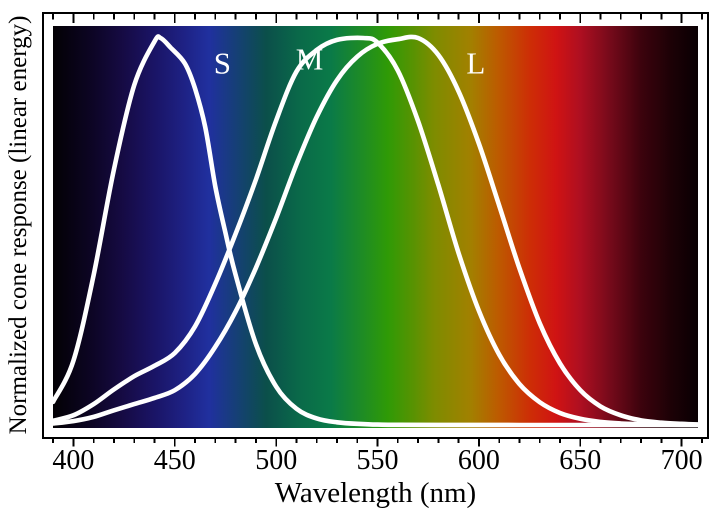 This screenshot has height=512, width=727. I want to click on x-tick-label-400: 400, so click(73, 460).